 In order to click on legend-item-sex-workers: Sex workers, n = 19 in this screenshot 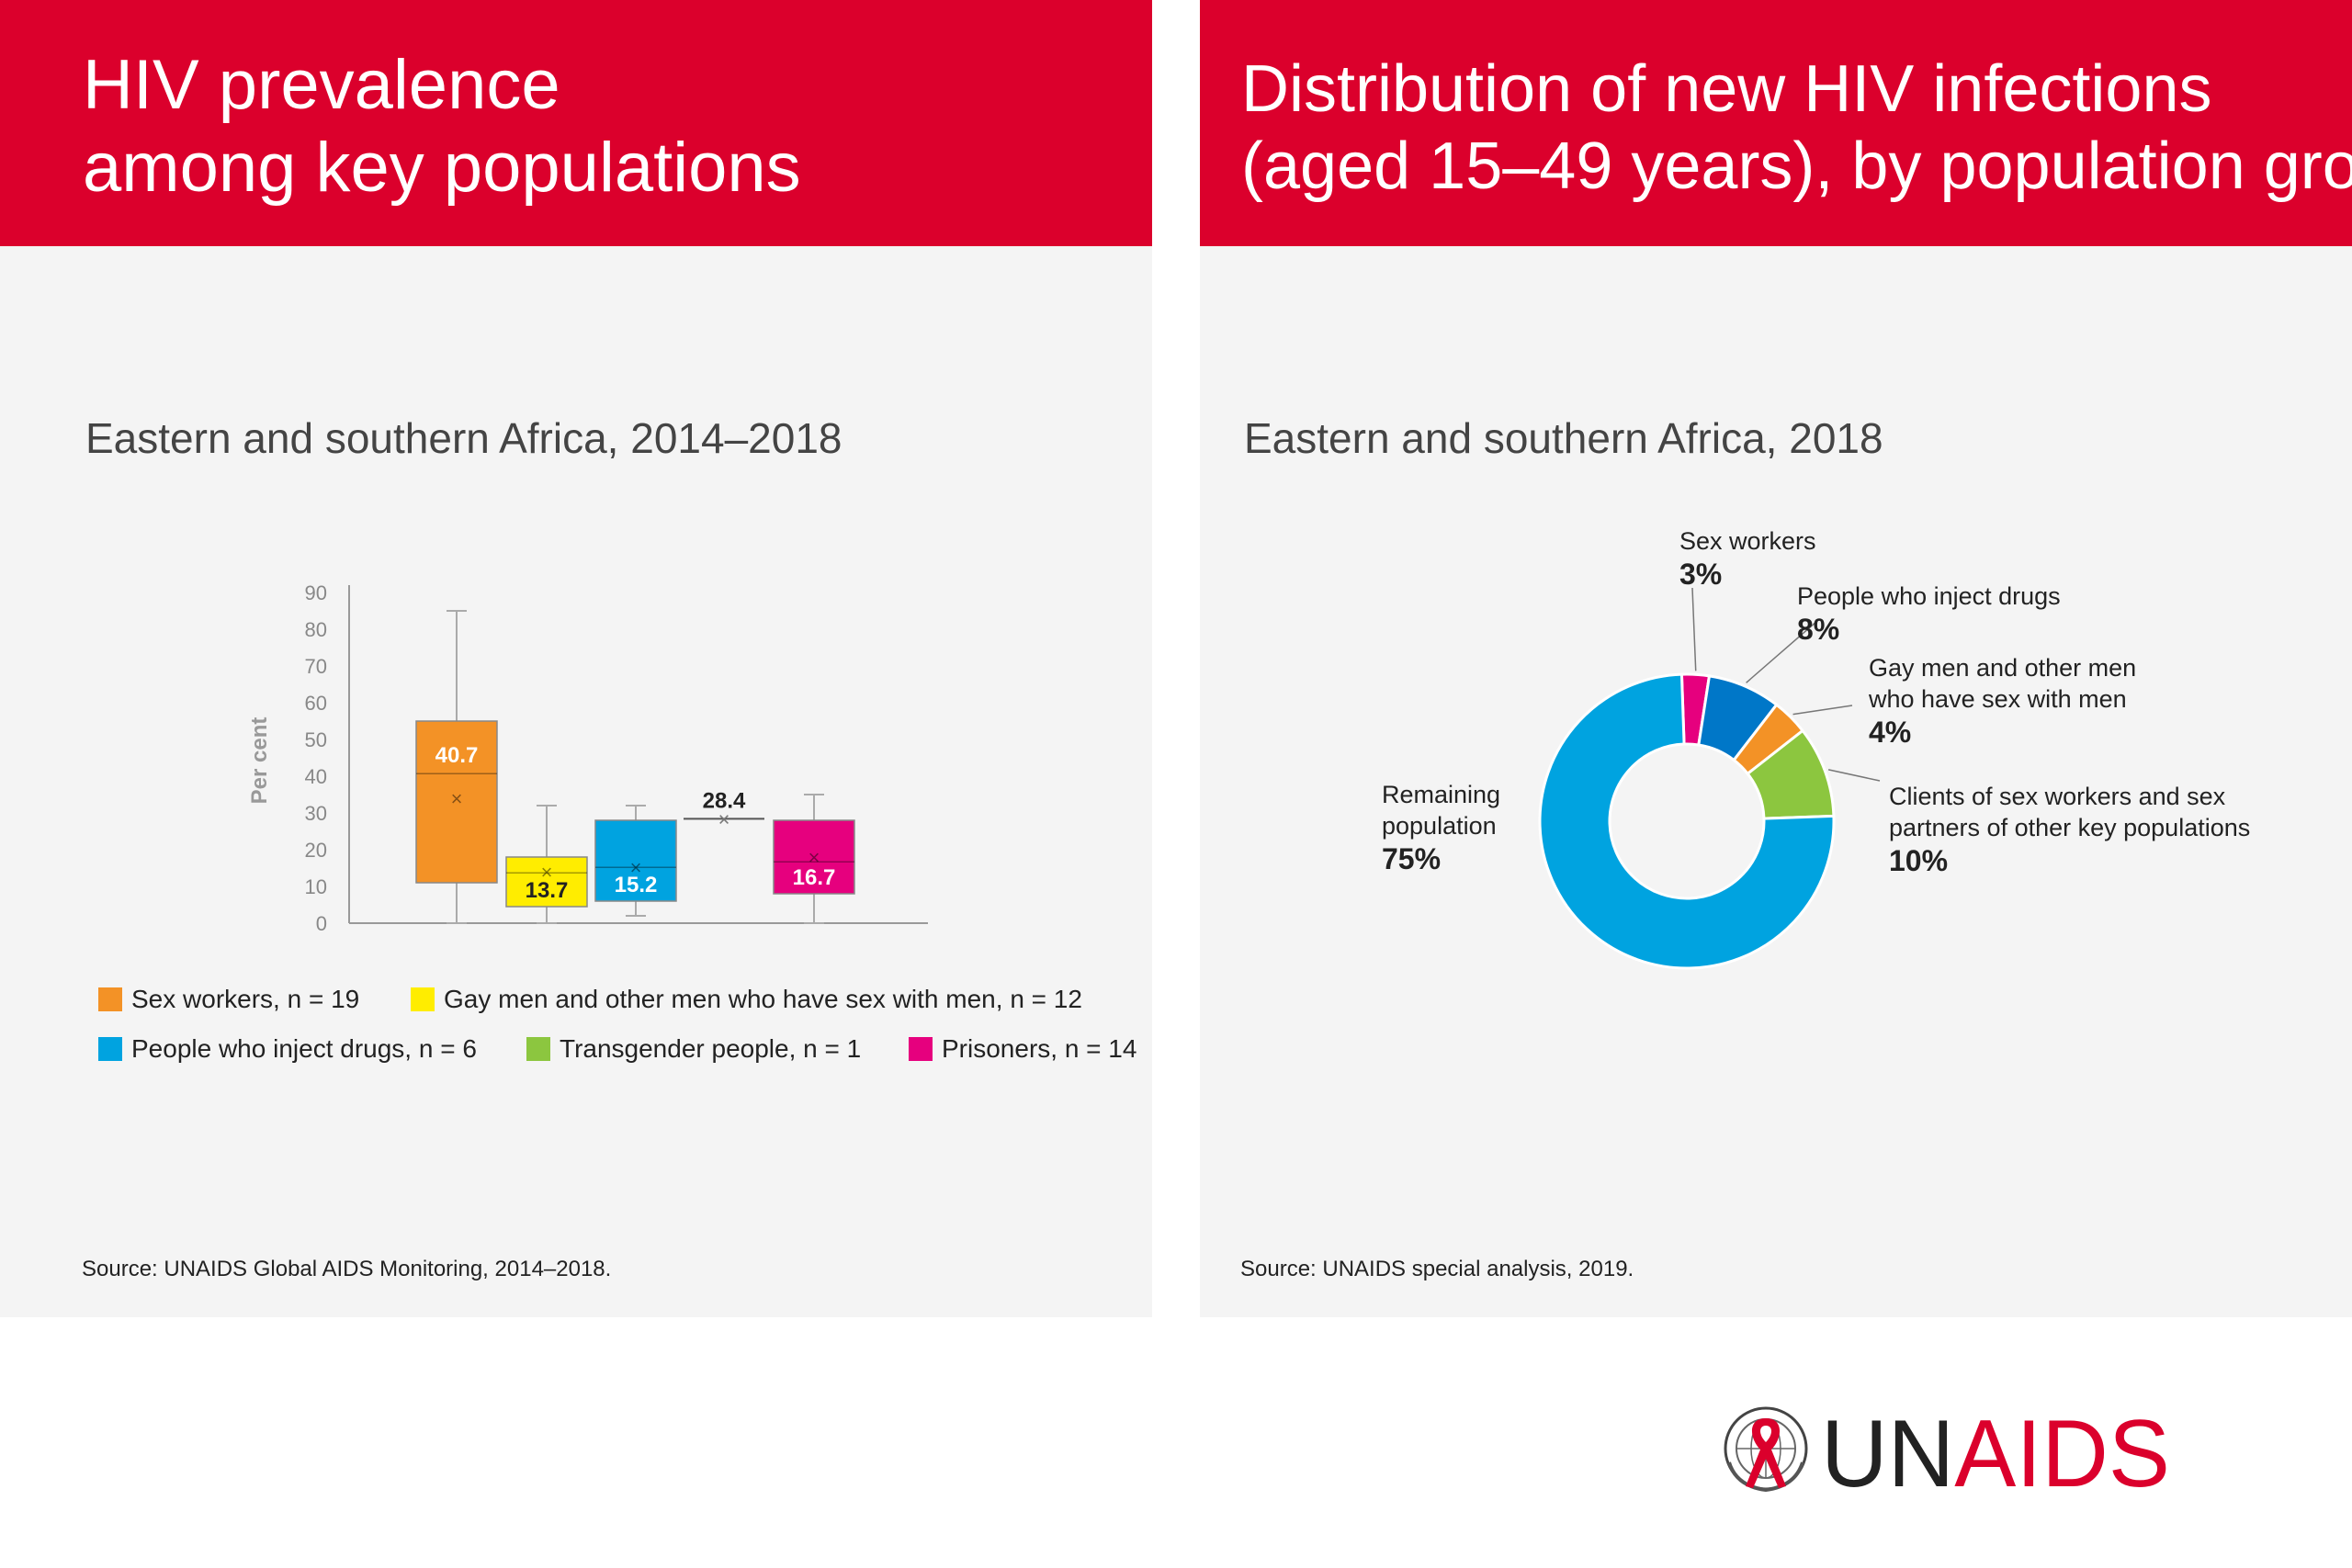, I will do `click(228, 1000)`.